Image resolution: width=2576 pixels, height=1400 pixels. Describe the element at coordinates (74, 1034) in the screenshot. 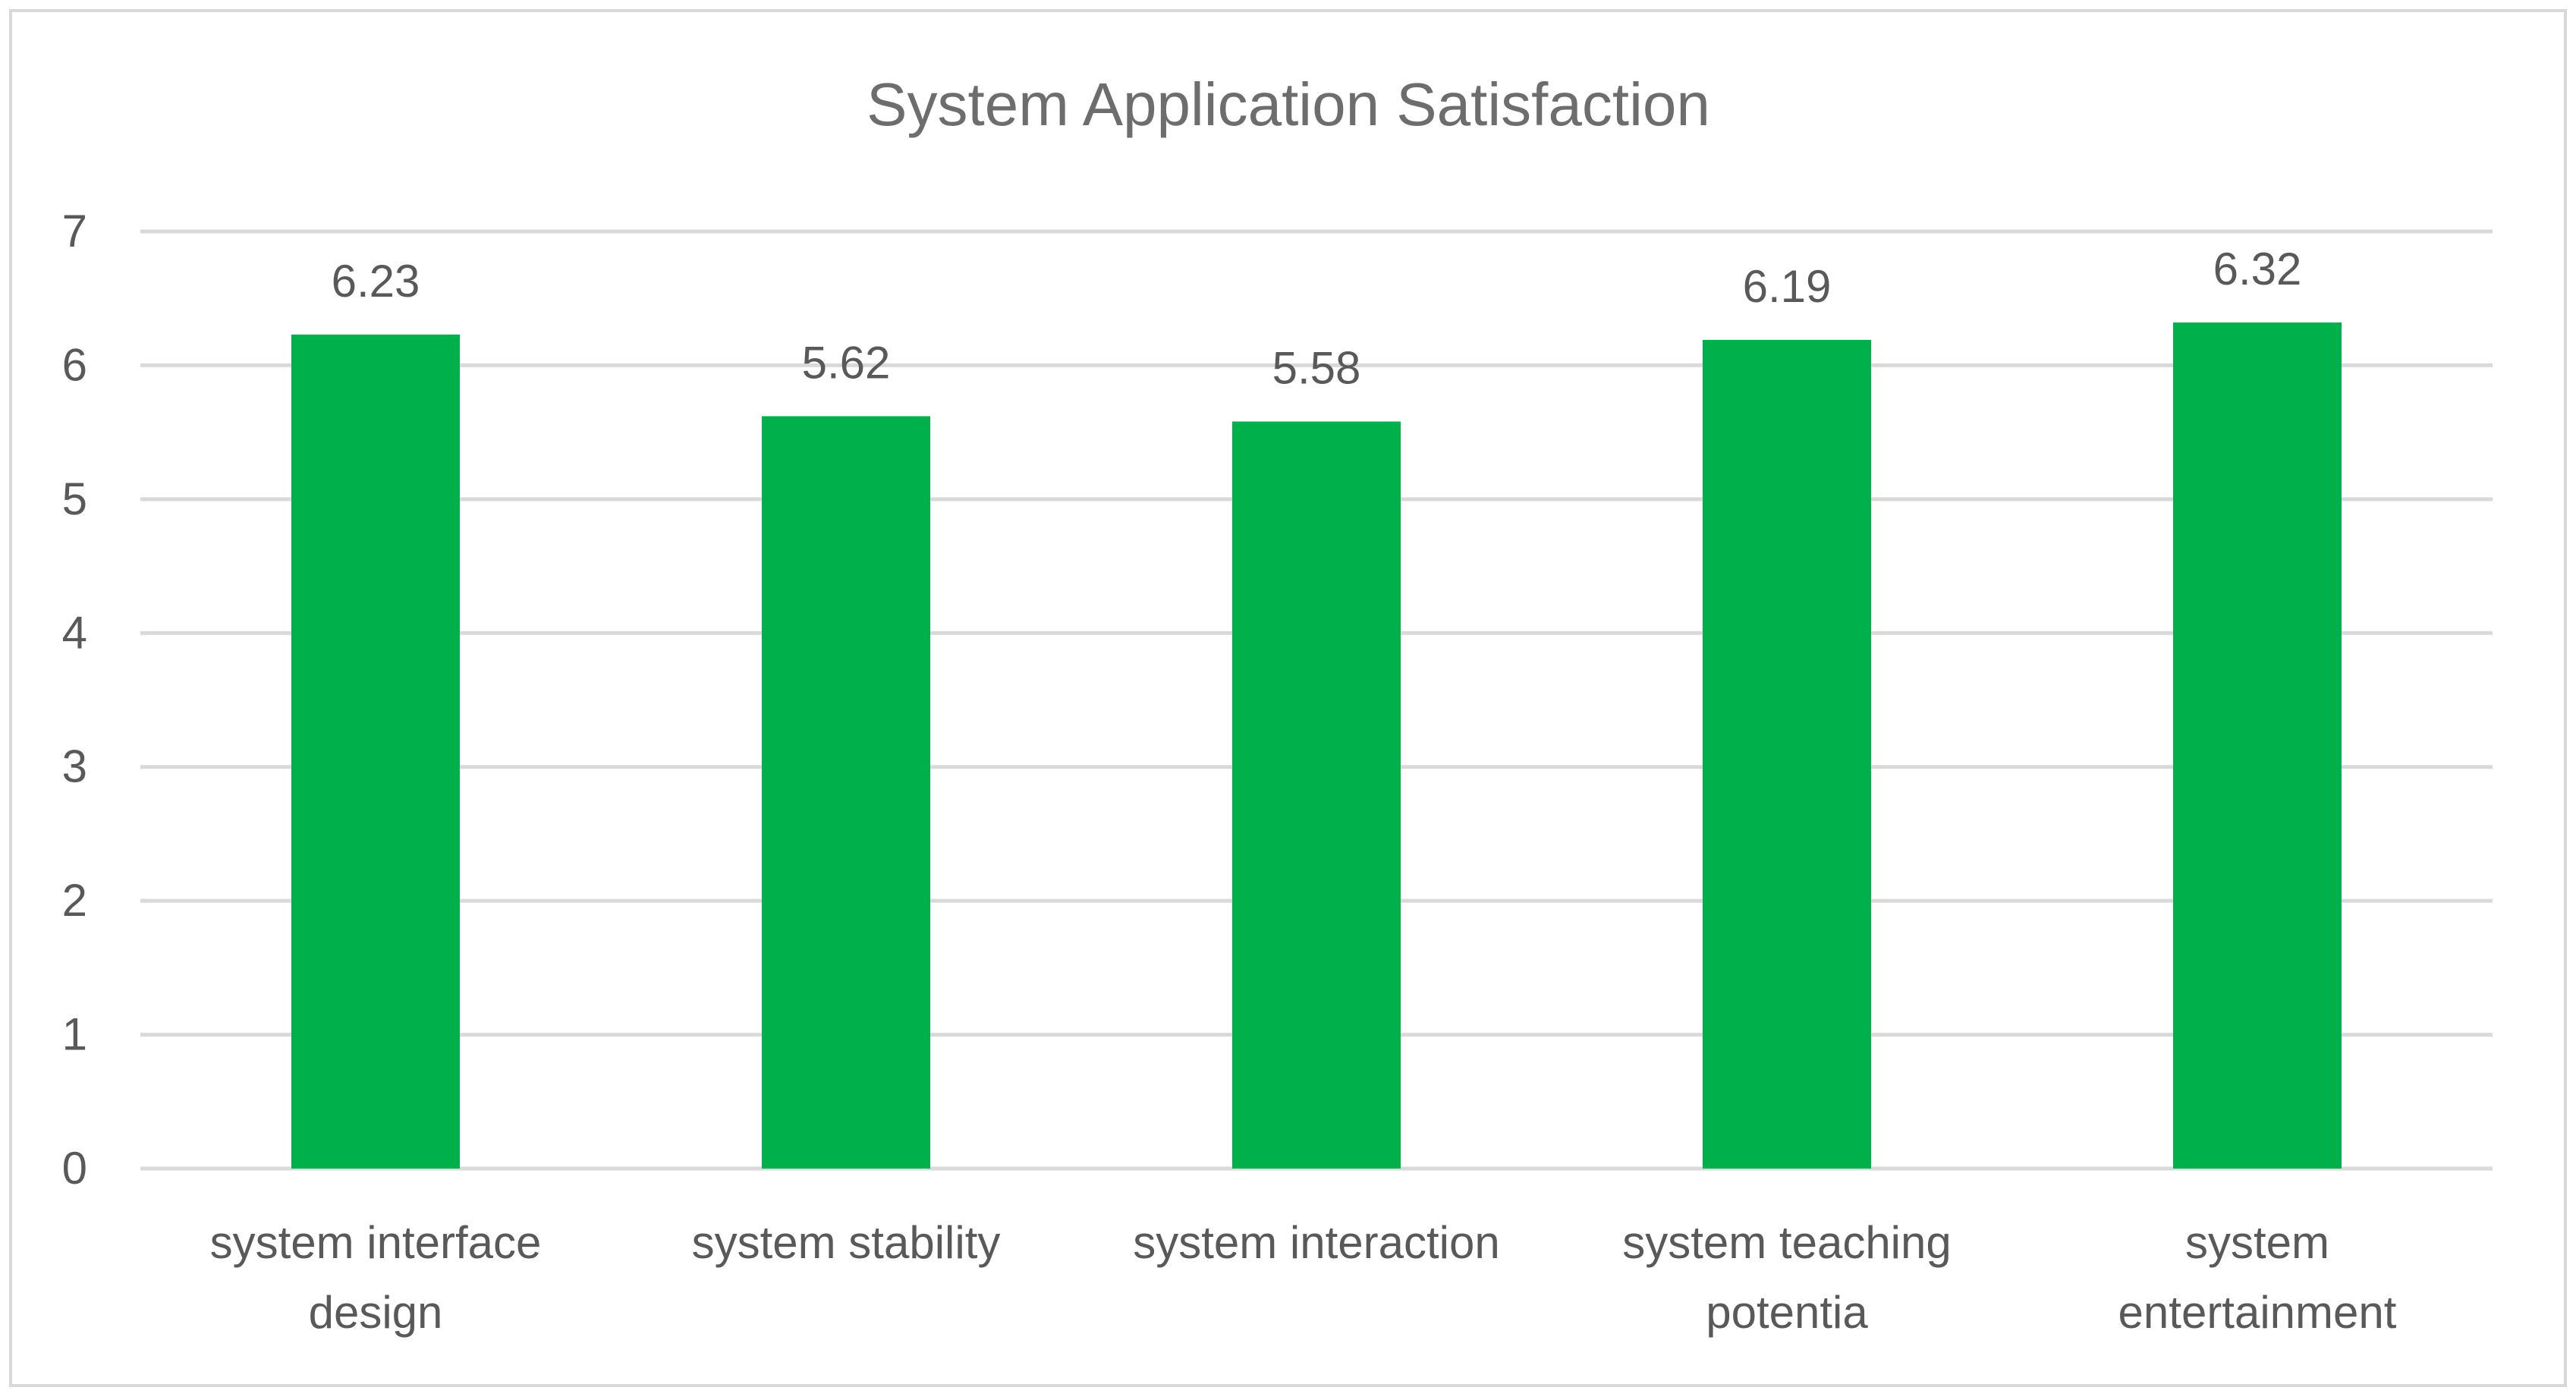

I see `y-tick-label: 1` at that location.